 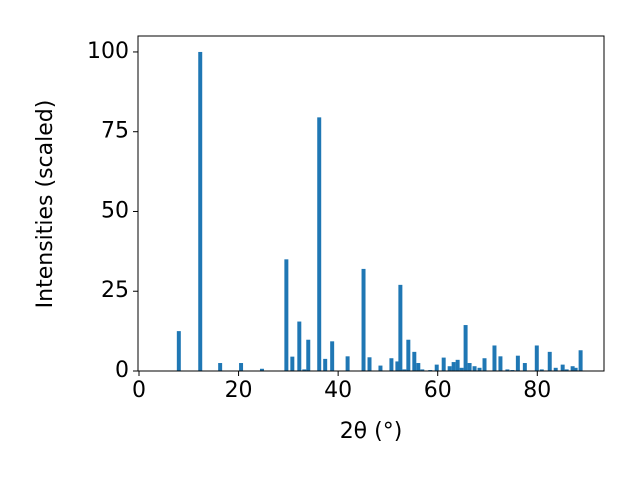 I want to click on y-tick-label: 100, so click(x=108, y=51).